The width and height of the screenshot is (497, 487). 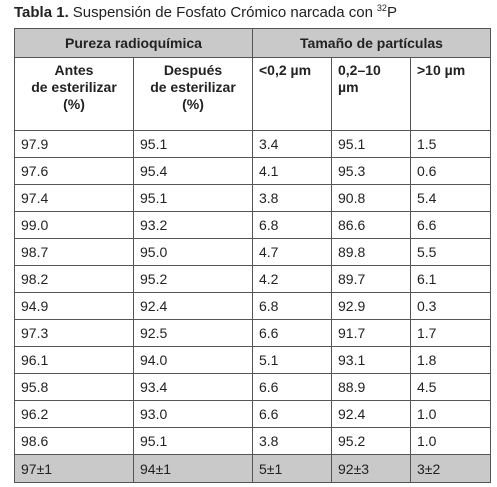 What do you see at coordinates (348, 87) in the screenshot?
I see `header-line: µm` at bounding box center [348, 87].